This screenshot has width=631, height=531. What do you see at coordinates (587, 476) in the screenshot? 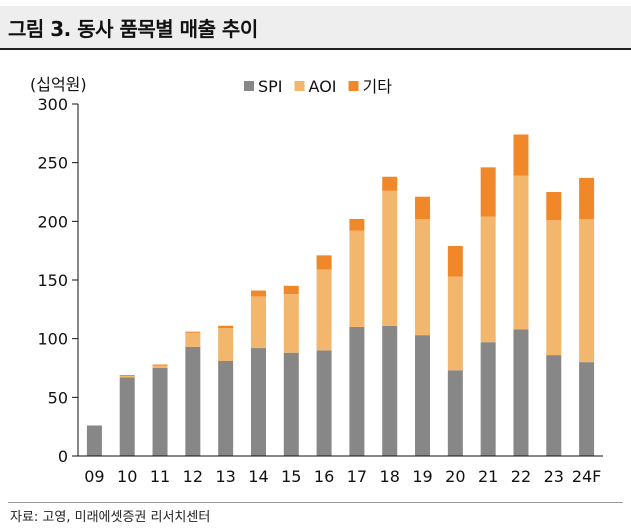
I see `x-tick-label: 24F` at bounding box center [587, 476].